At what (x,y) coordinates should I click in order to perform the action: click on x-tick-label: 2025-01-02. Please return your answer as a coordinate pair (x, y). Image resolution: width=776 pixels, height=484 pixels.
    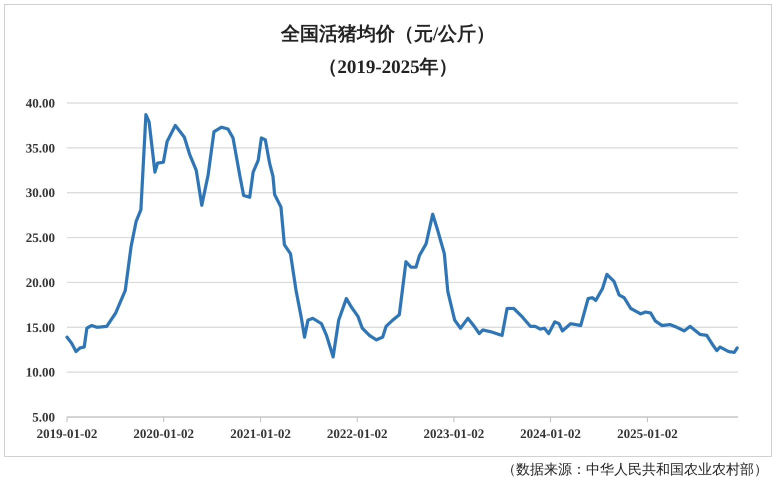
    Looking at the image, I should click on (647, 433).